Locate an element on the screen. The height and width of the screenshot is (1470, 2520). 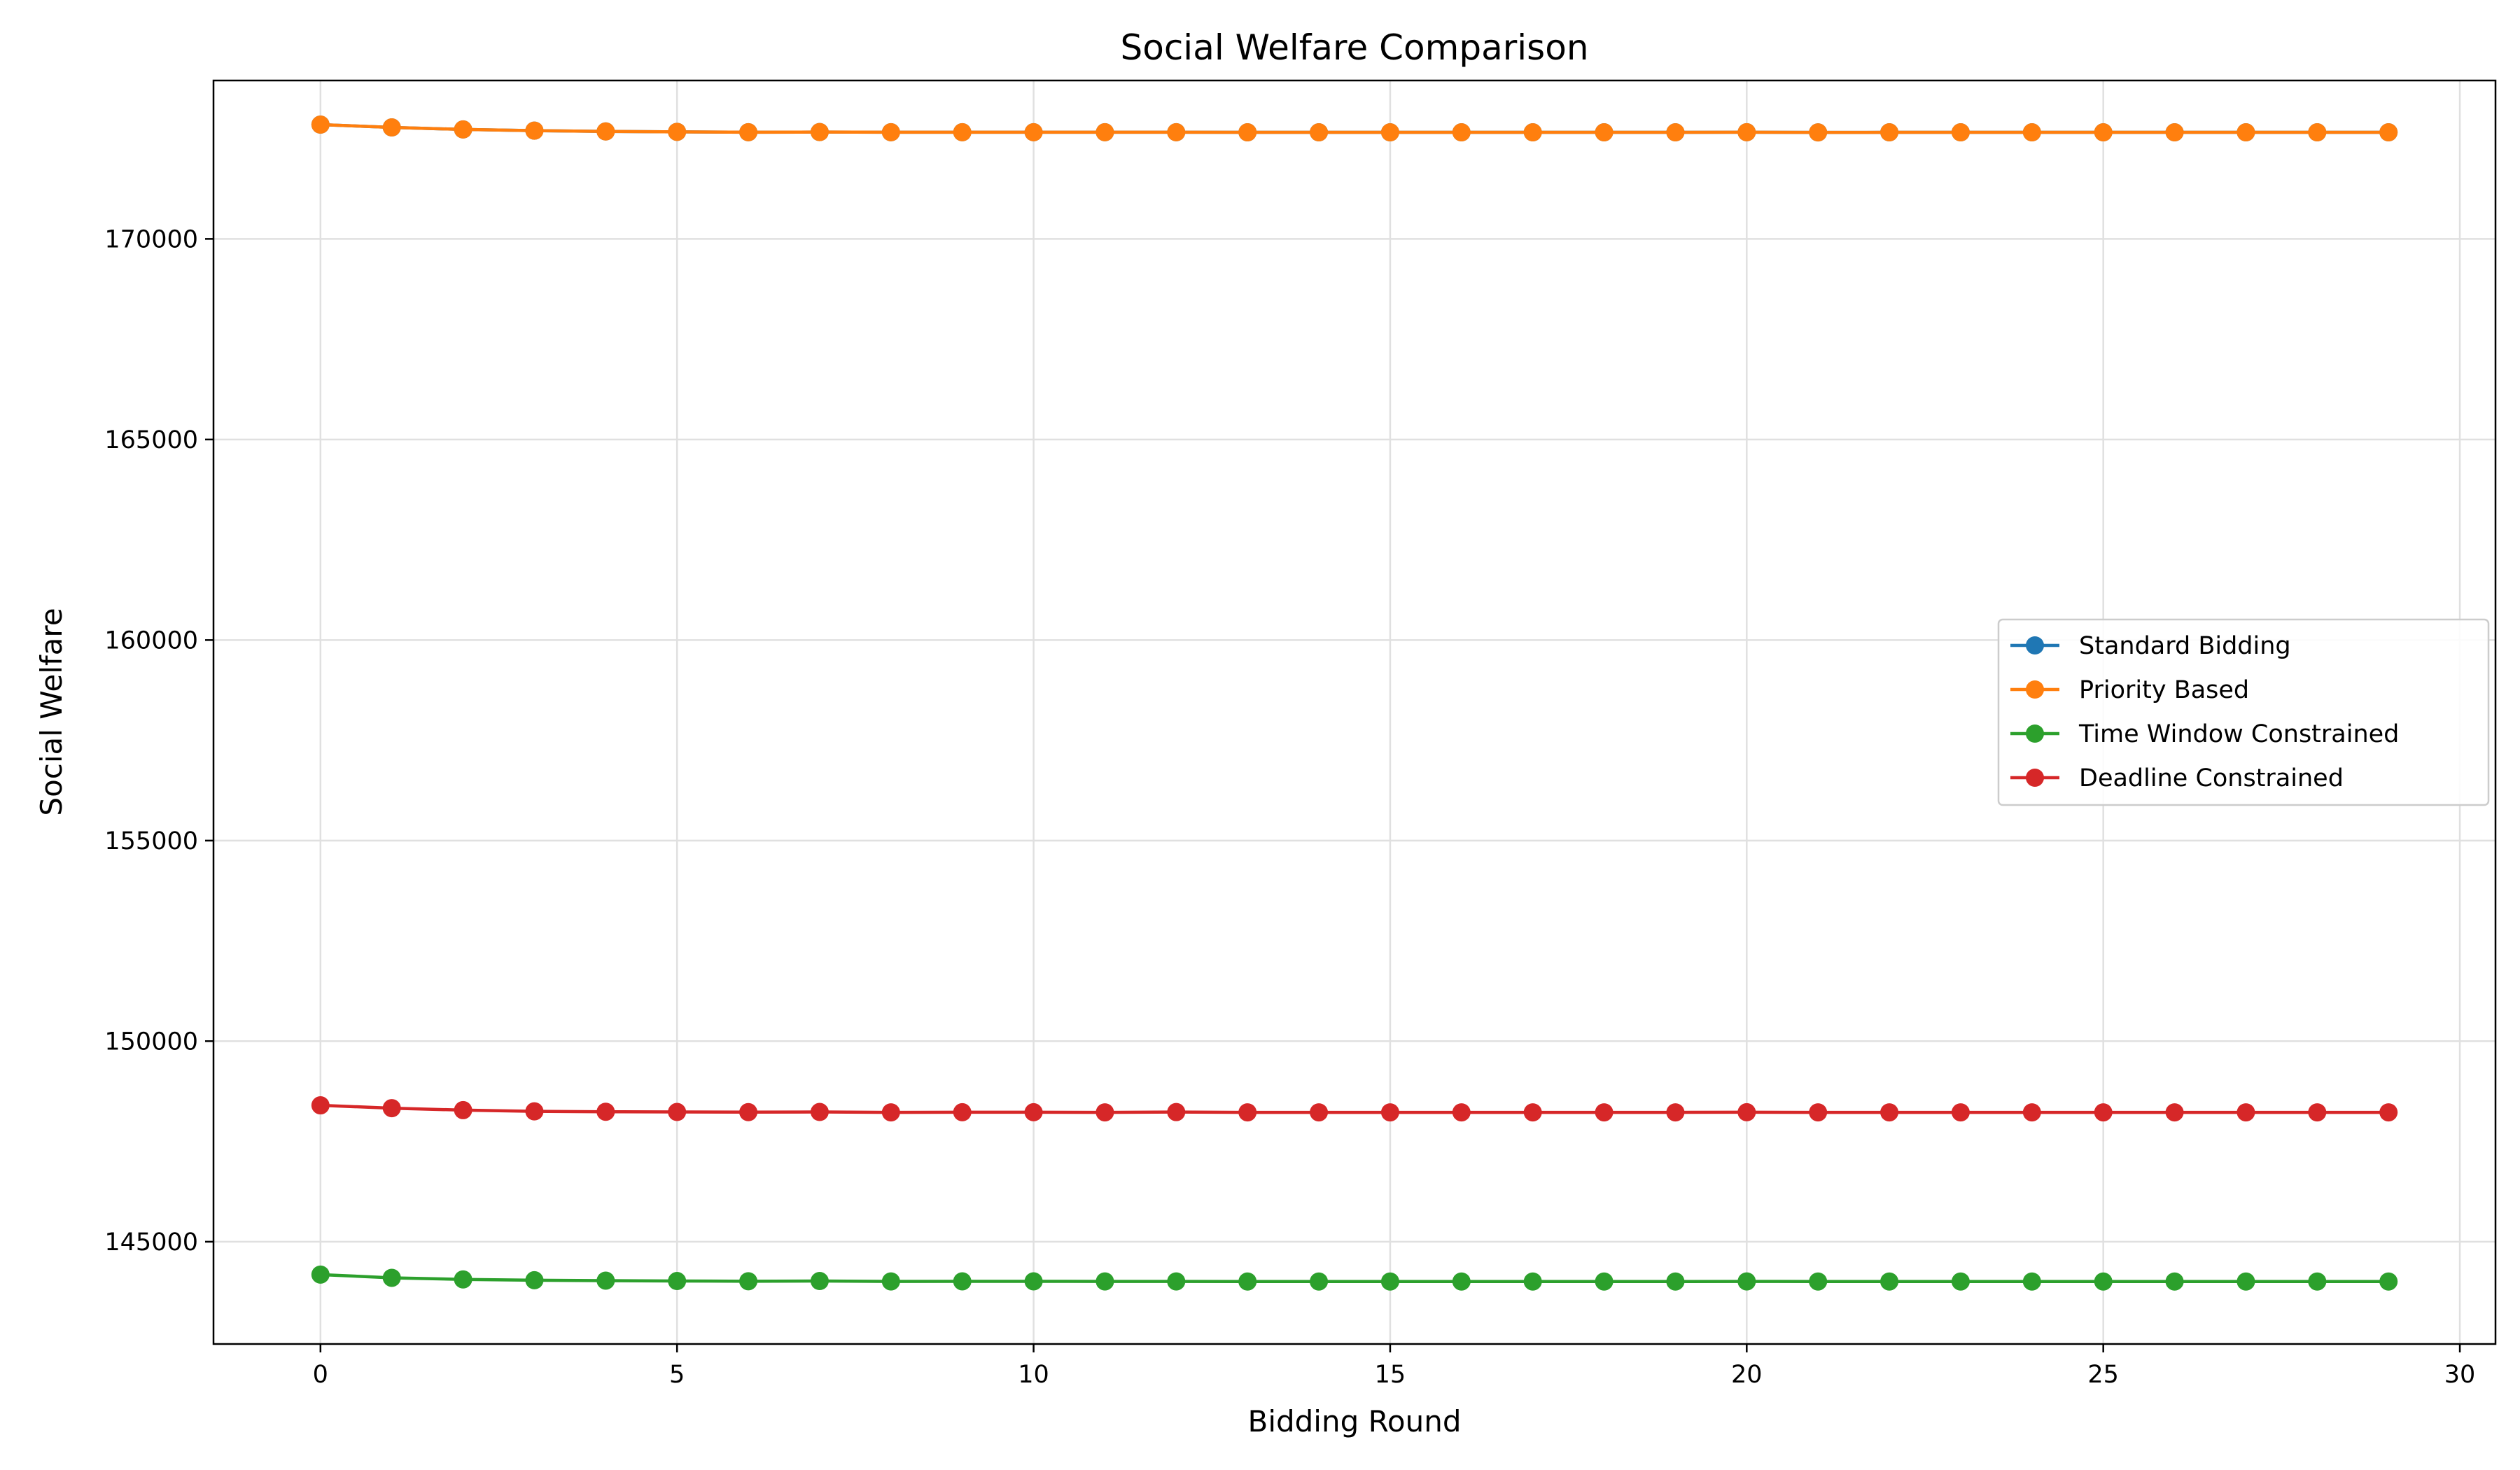
y-tick-label: 170000 is located at coordinates (151, 239).